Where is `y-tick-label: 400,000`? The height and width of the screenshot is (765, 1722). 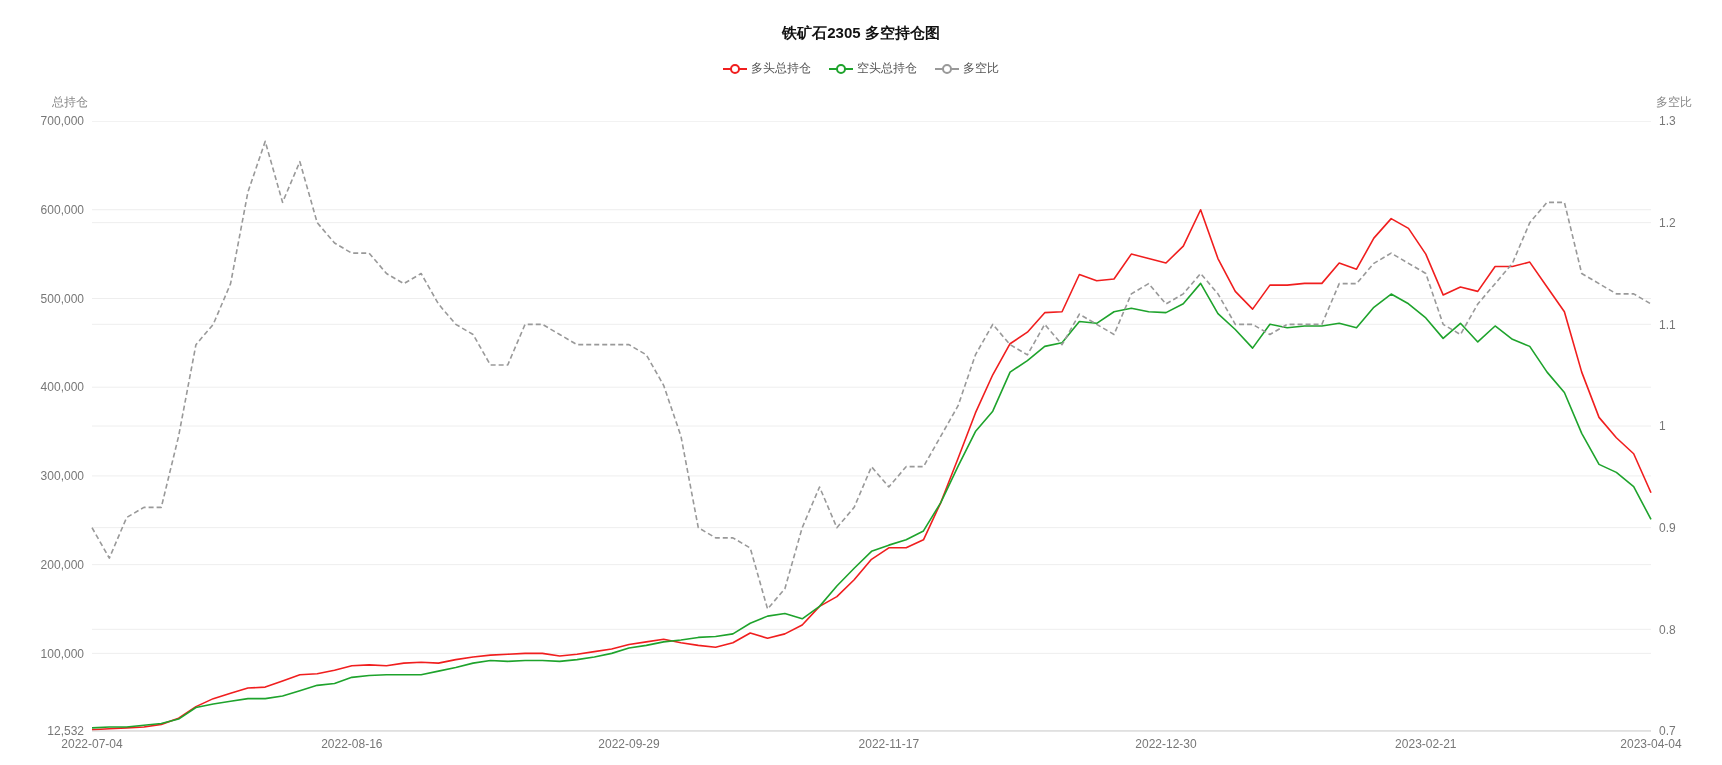 y-tick-label: 400,000 is located at coordinates (62, 387).